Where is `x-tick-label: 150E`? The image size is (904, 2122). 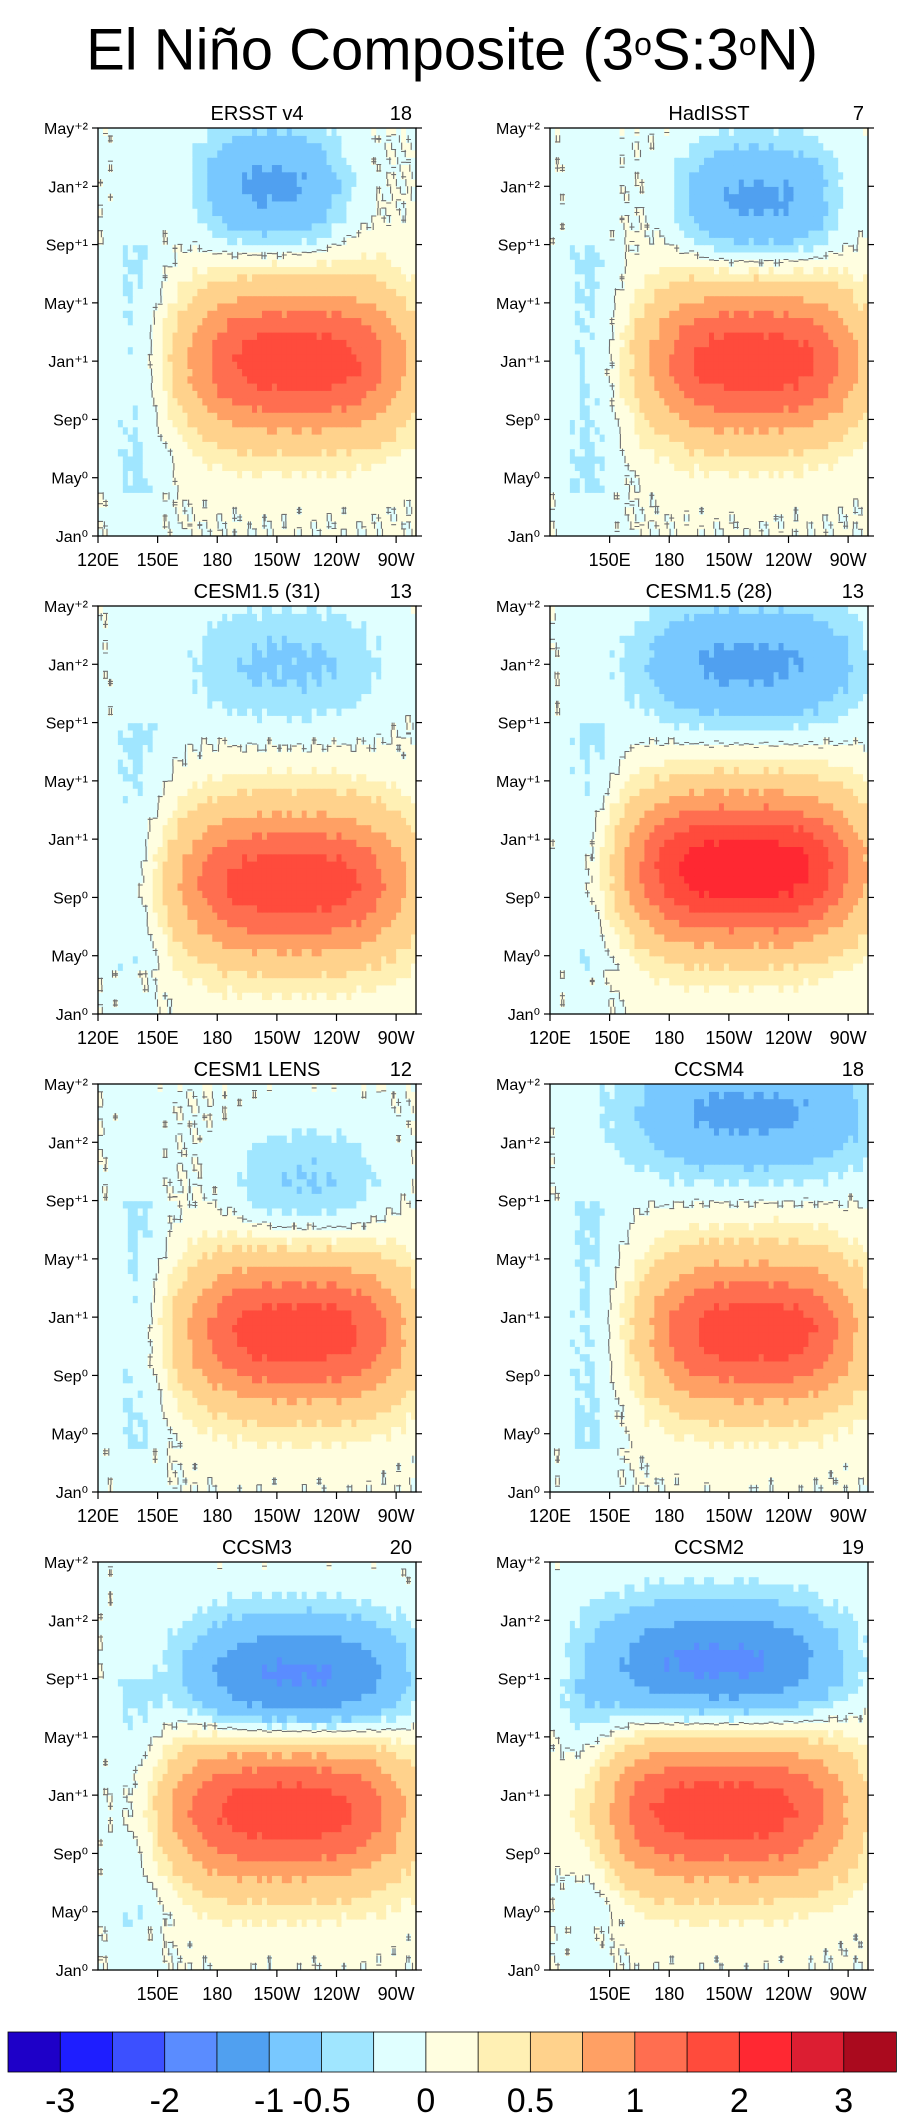
x-tick-label: 150E is located at coordinates (158, 560).